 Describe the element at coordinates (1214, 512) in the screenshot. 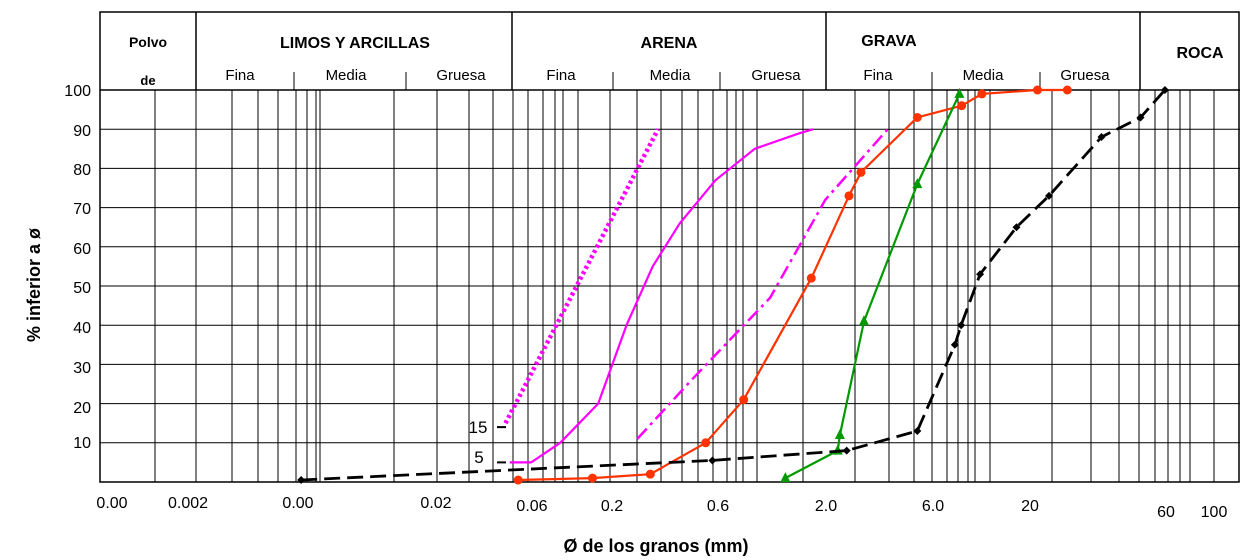

I see `x-tick-label-11: 100` at that location.